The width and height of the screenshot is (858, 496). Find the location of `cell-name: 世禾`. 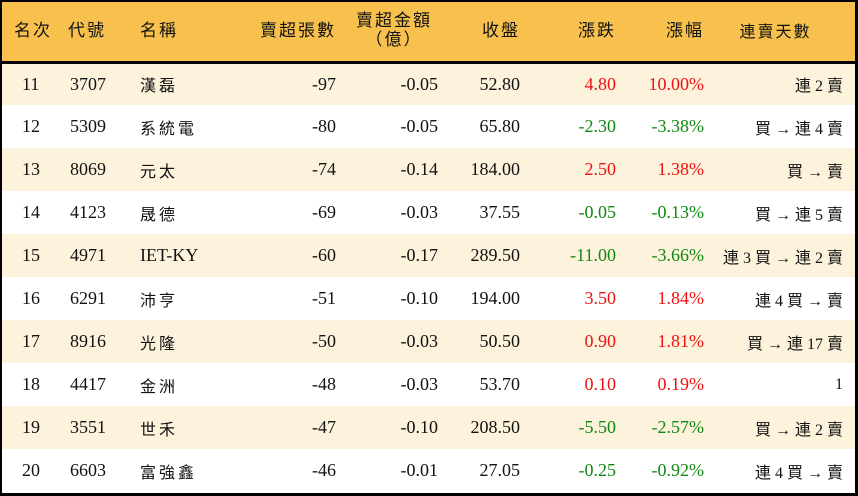

cell-name: 世禾 is located at coordinates (159, 429).